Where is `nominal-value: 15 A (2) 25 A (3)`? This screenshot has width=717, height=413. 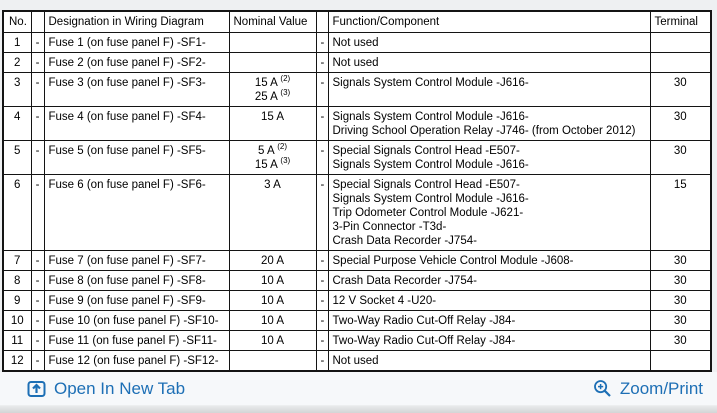 nominal-value: 15 A (2) 25 A (3) is located at coordinates (272, 89).